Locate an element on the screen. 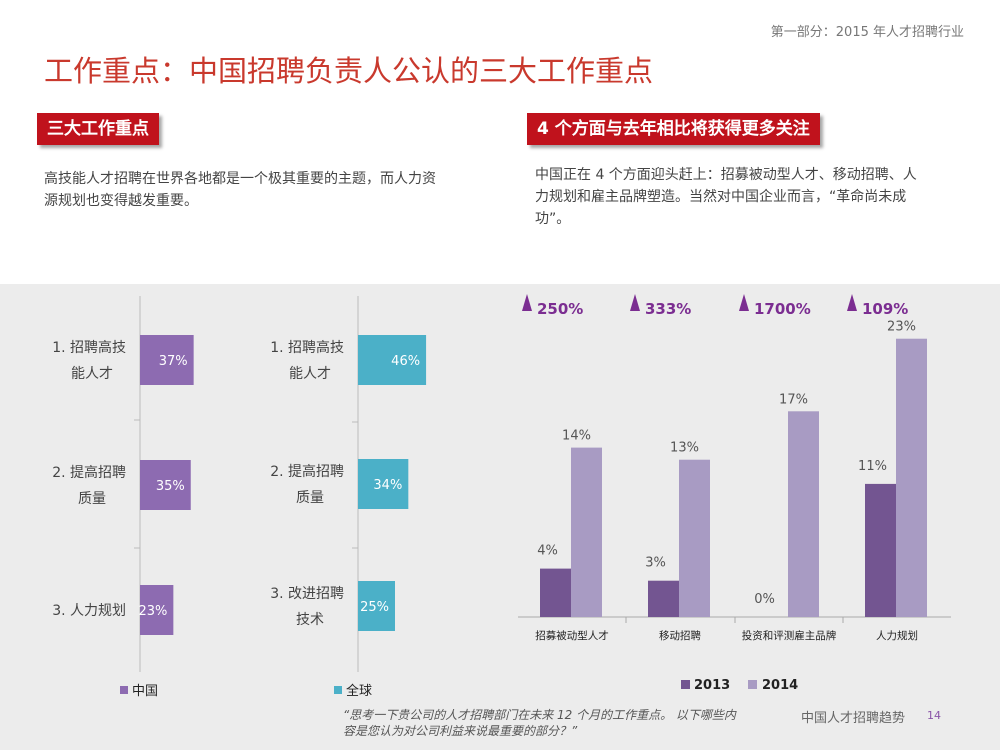  data-label-2013: 3% is located at coordinates (655, 563).